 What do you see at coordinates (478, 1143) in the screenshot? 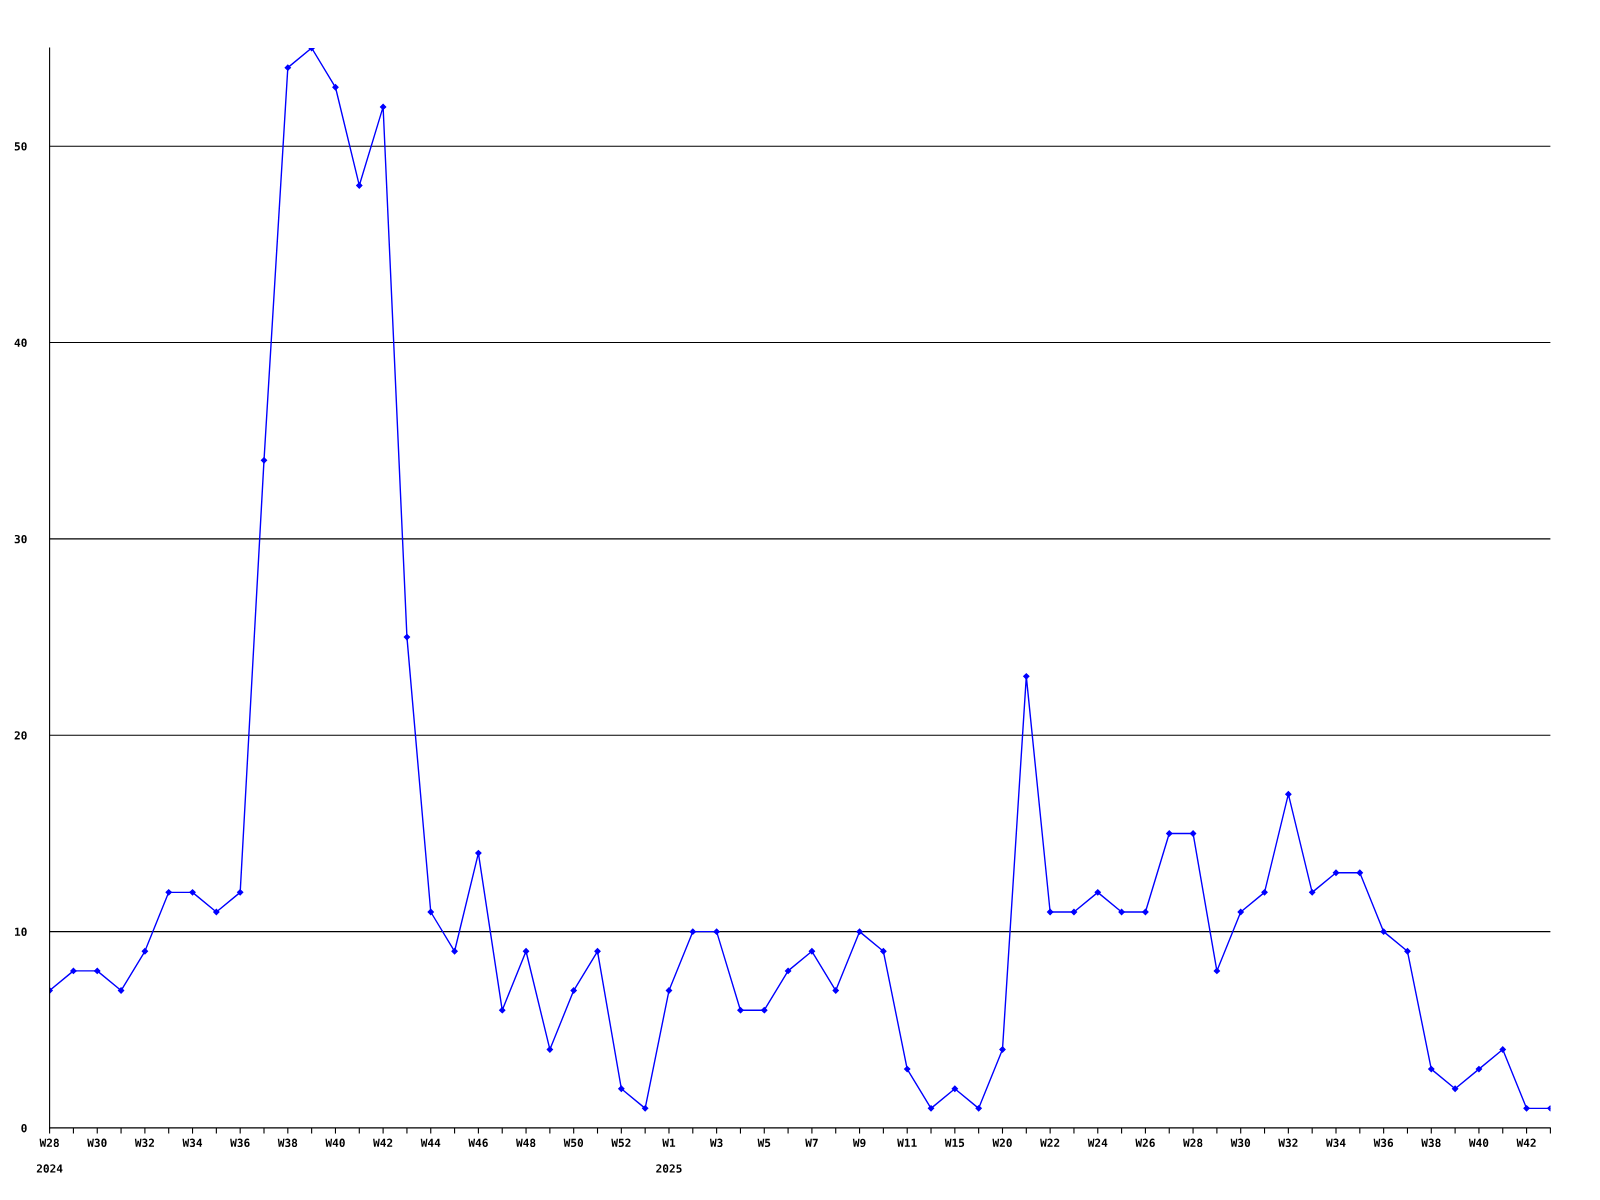
I see `x-tick-label: W46` at bounding box center [478, 1143].